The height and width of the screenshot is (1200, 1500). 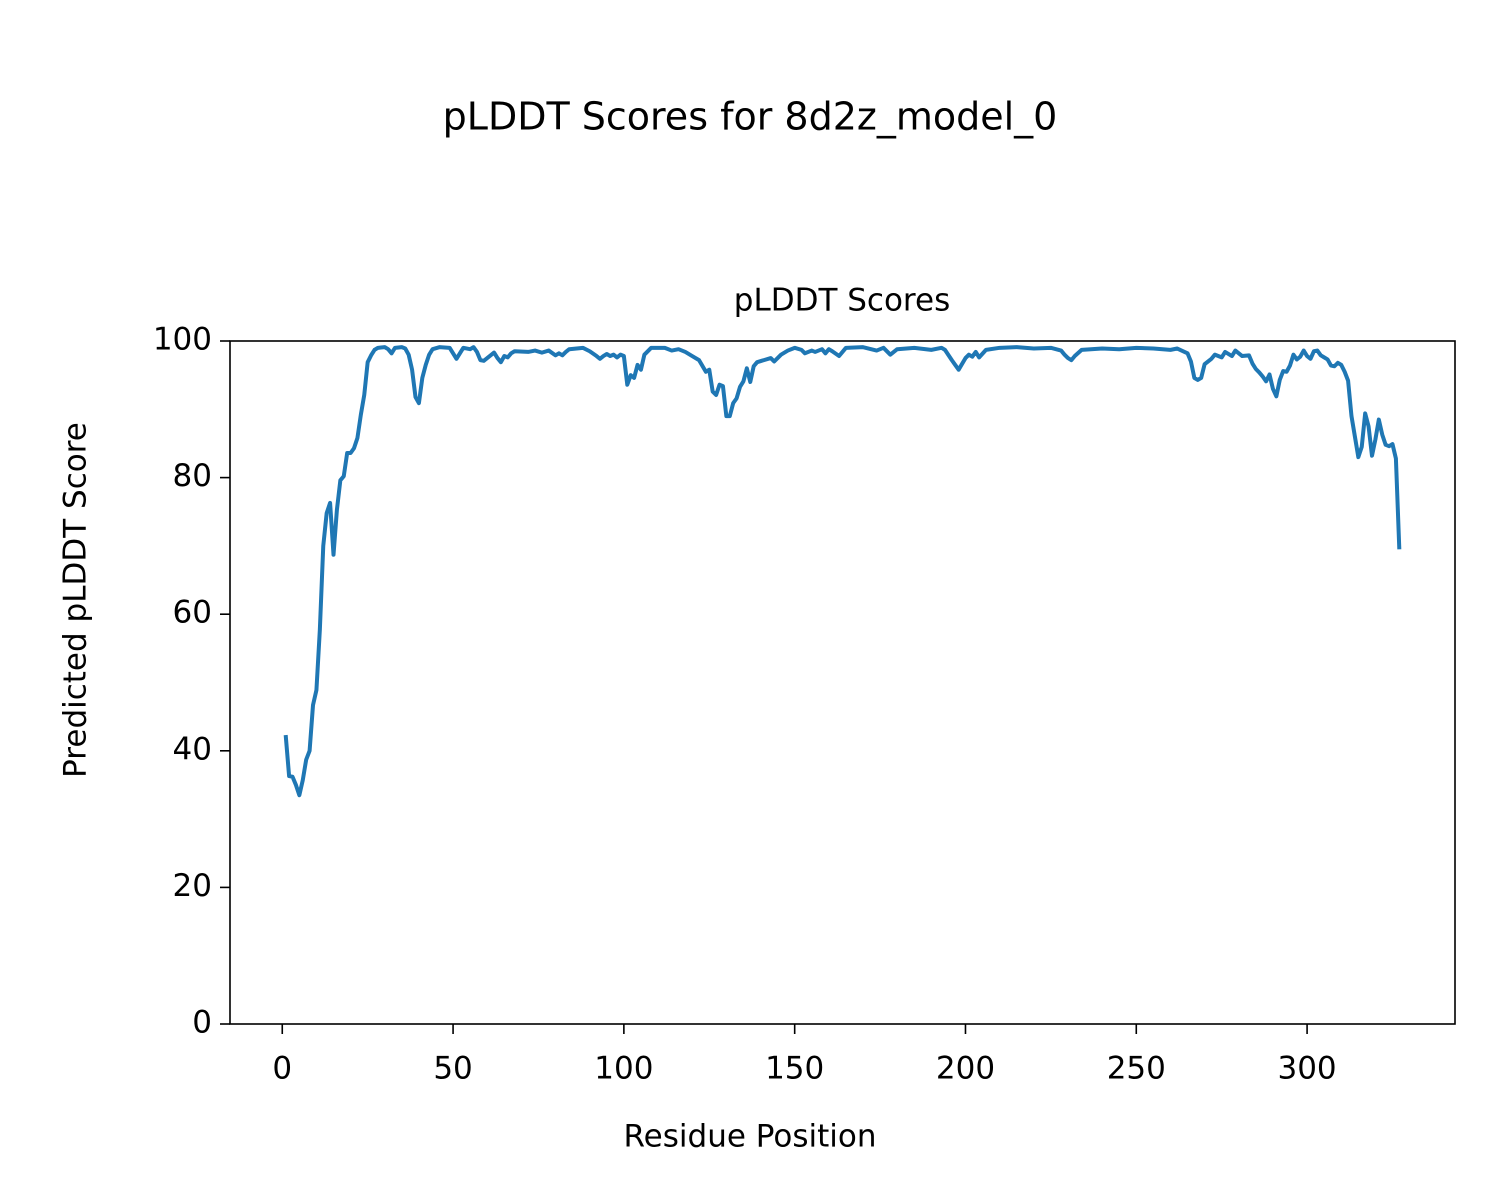 I want to click on x-tick-label: 100, so click(x=623, y=1069).